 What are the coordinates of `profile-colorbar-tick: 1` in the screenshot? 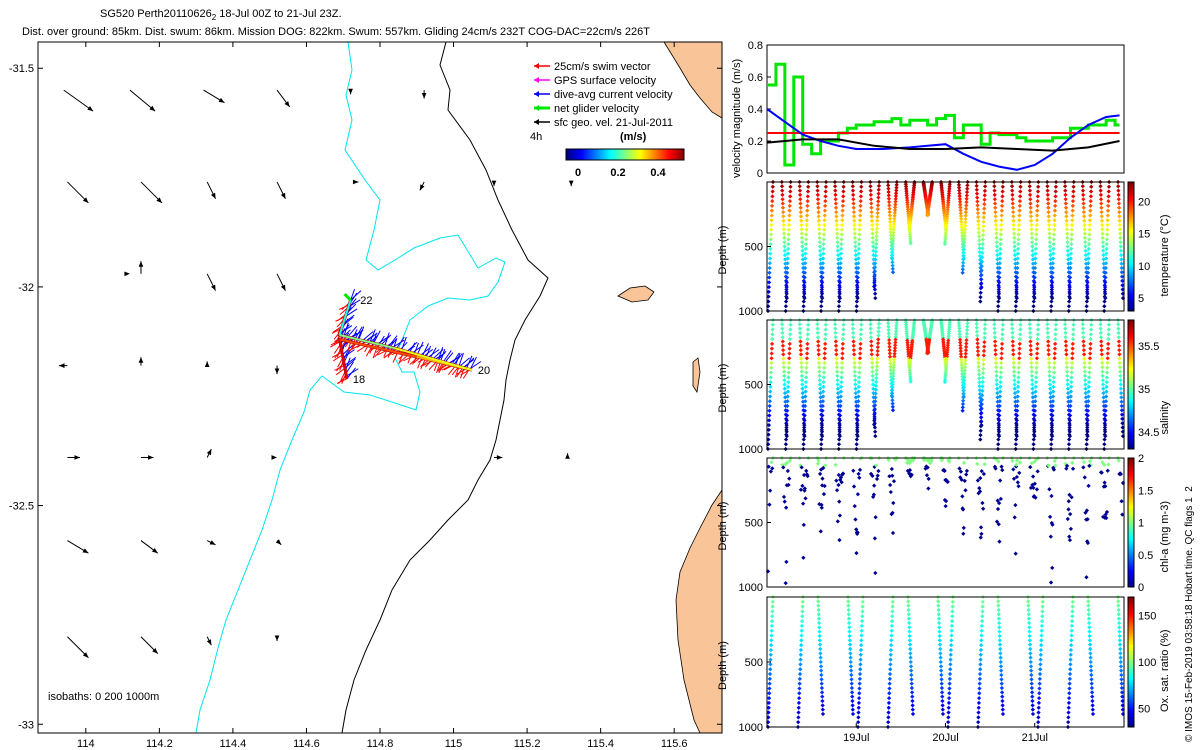 It's located at (1141, 524).